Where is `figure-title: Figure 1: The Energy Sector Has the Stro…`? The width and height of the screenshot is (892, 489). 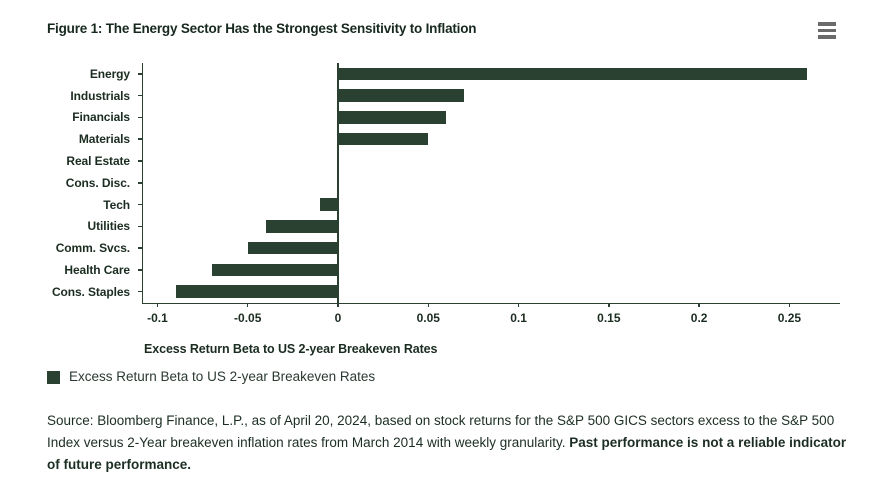 figure-title: Figure 1: The Energy Sector Has the Stro… is located at coordinates (262, 28).